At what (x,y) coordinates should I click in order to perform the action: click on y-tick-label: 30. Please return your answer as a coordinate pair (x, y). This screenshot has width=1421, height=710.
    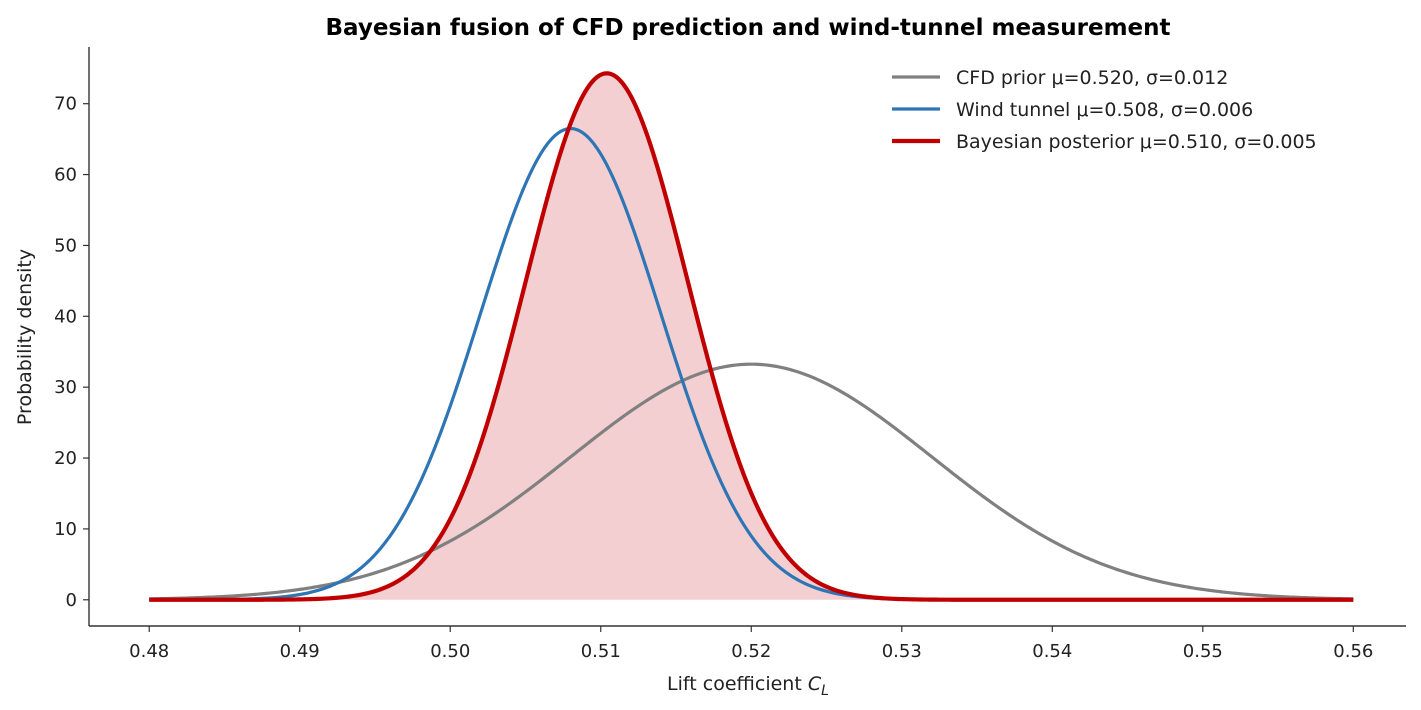
    Looking at the image, I should click on (65, 387).